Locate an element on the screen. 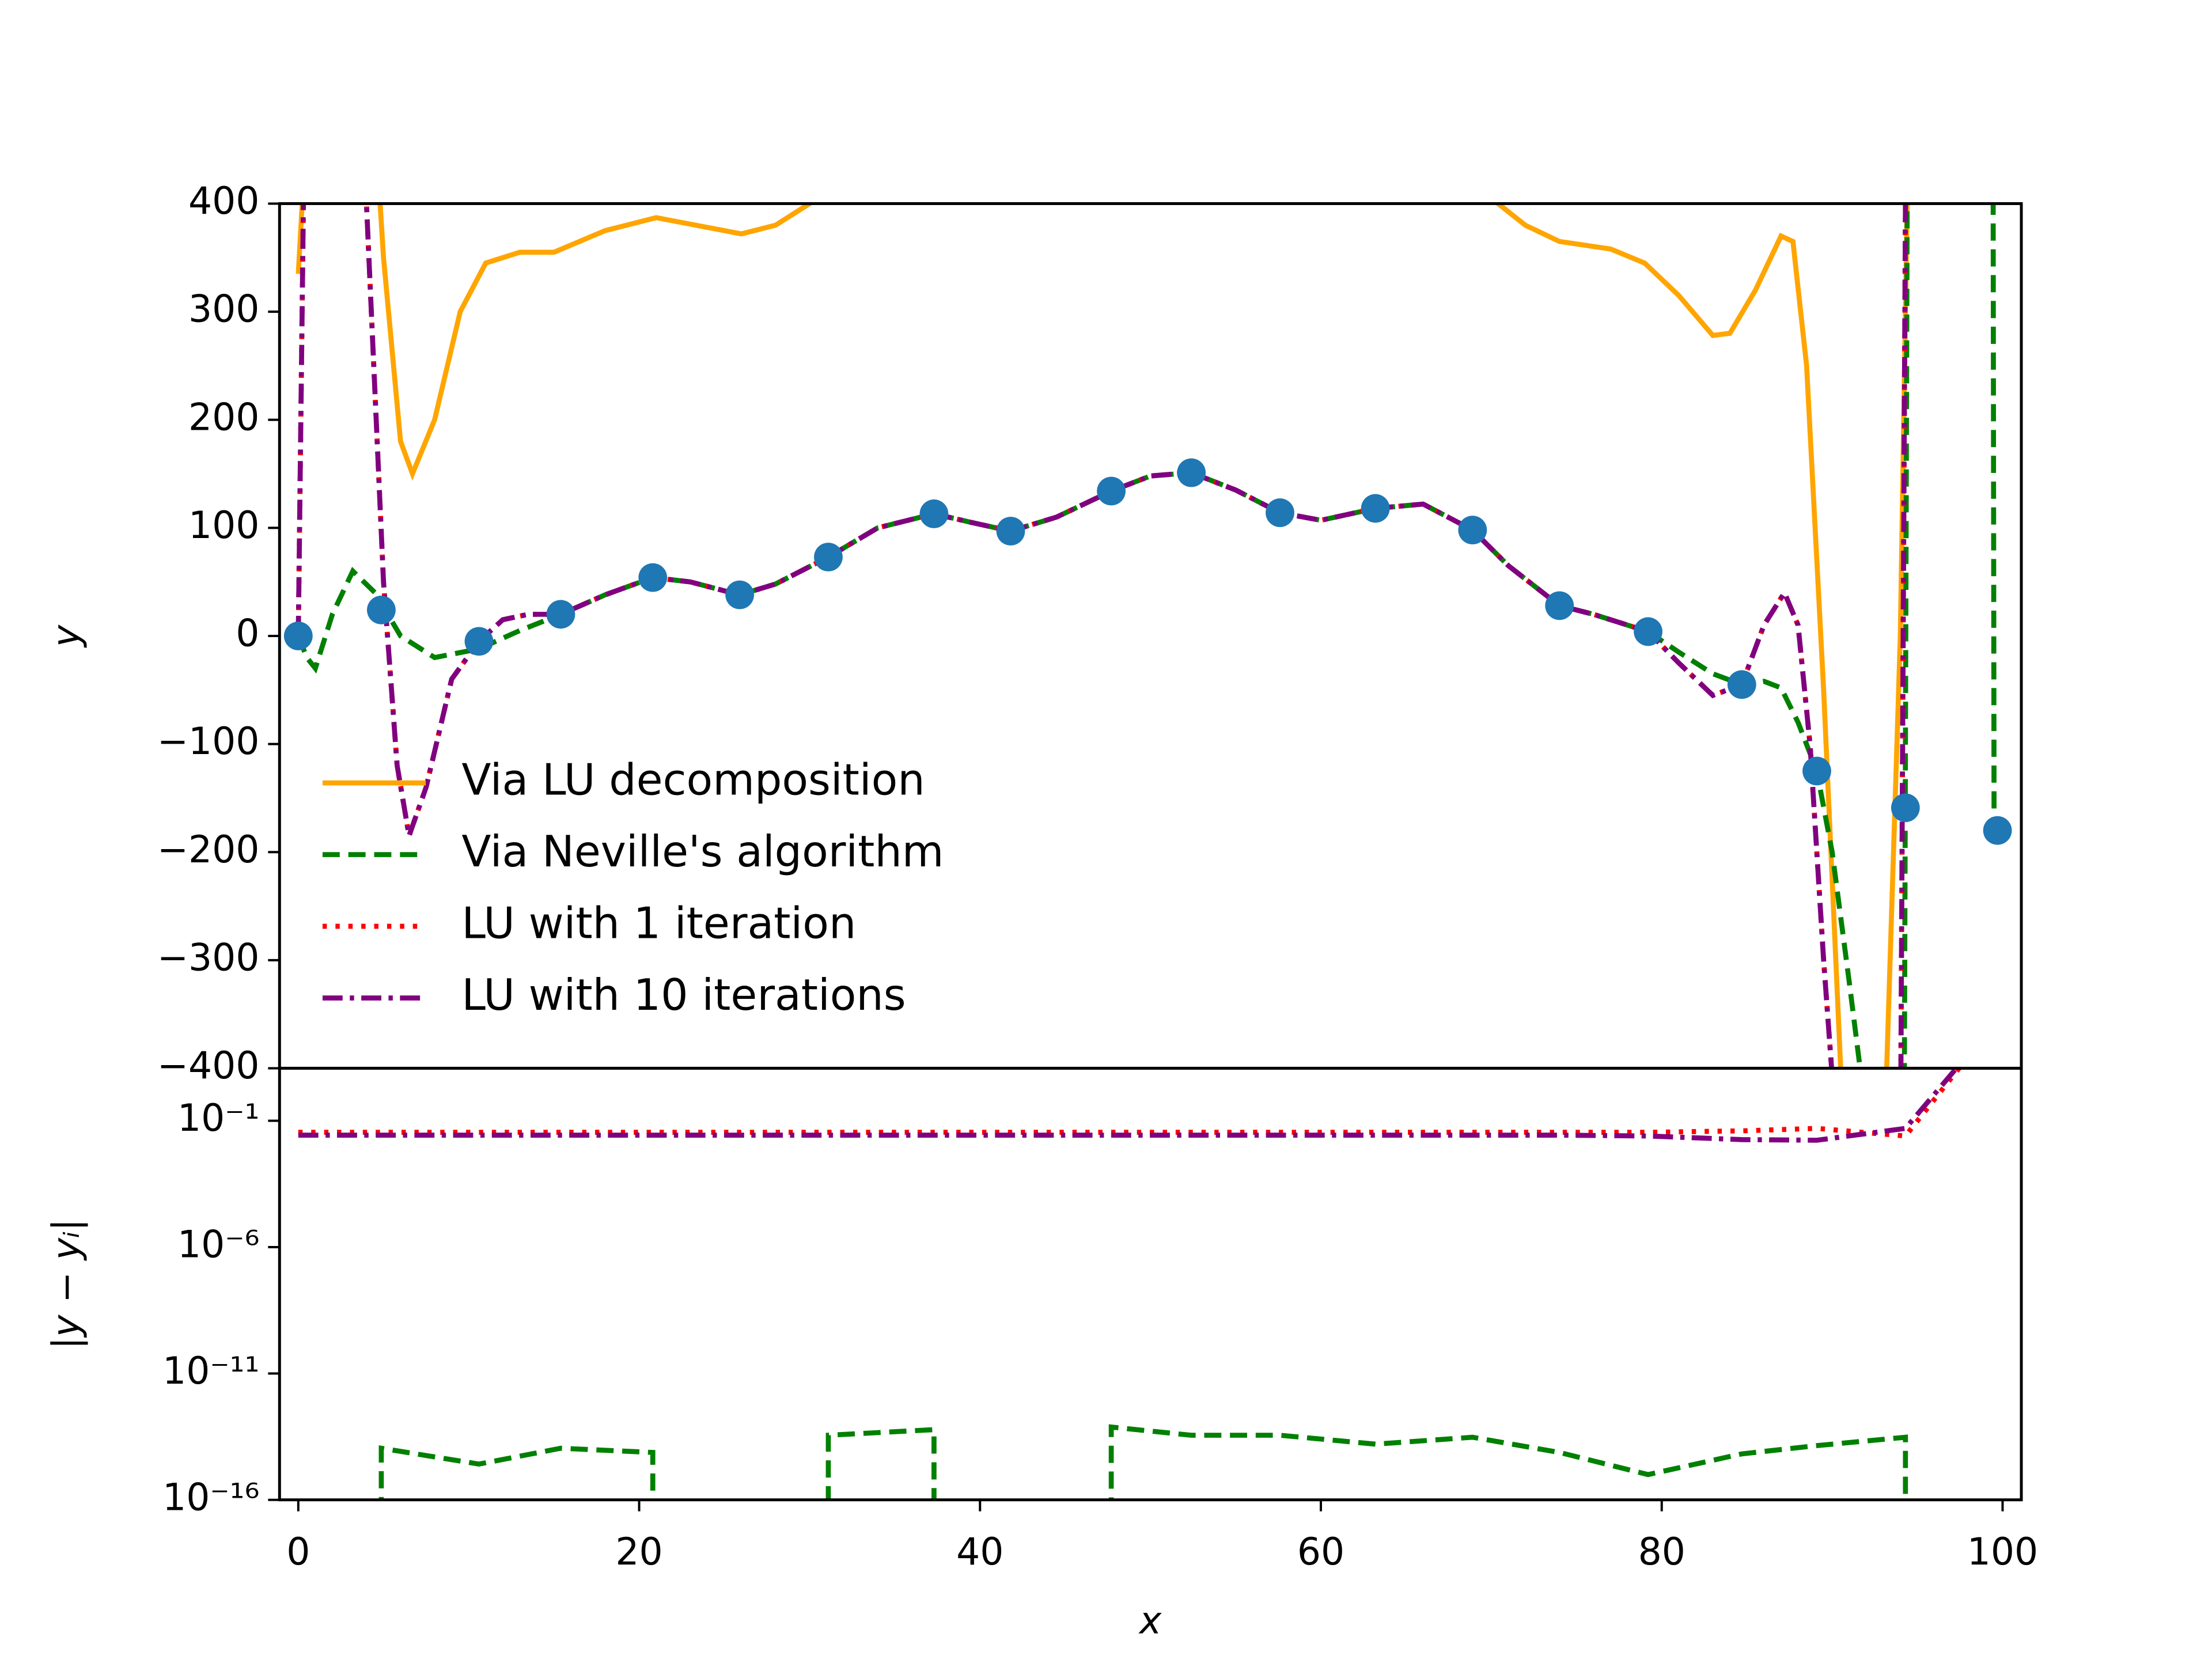 Image resolution: width=2212 pixels, height=1659 pixels. y-tick-label: 100 is located at coordinates (223, 525).